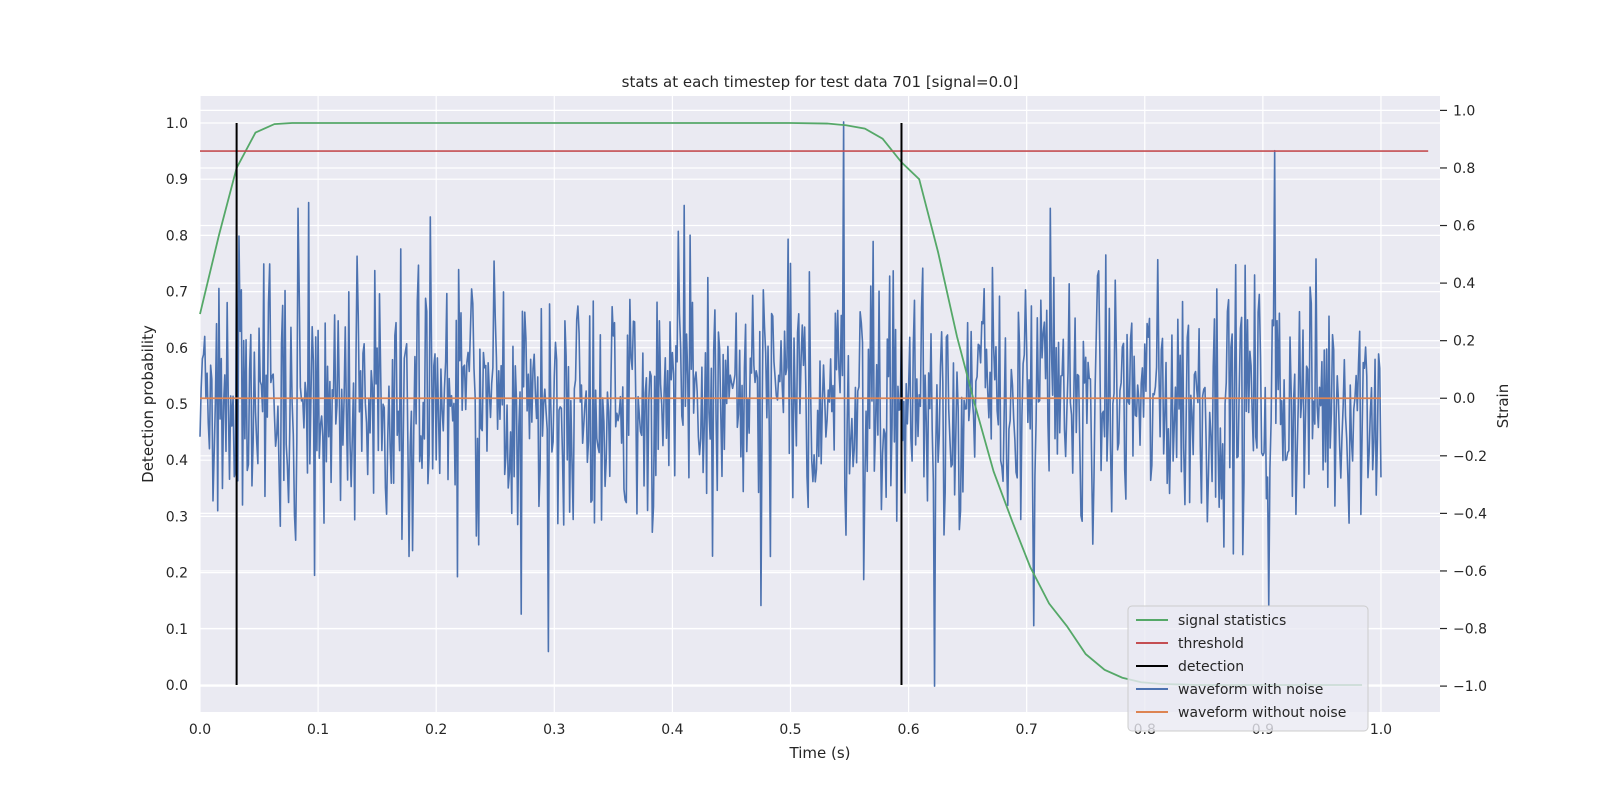 The height and width of the screenshot is (800, 1600). Describe the element at coordinates (200, 730) in the screenshot. I see `x-tick-label: 0.0` at that location.